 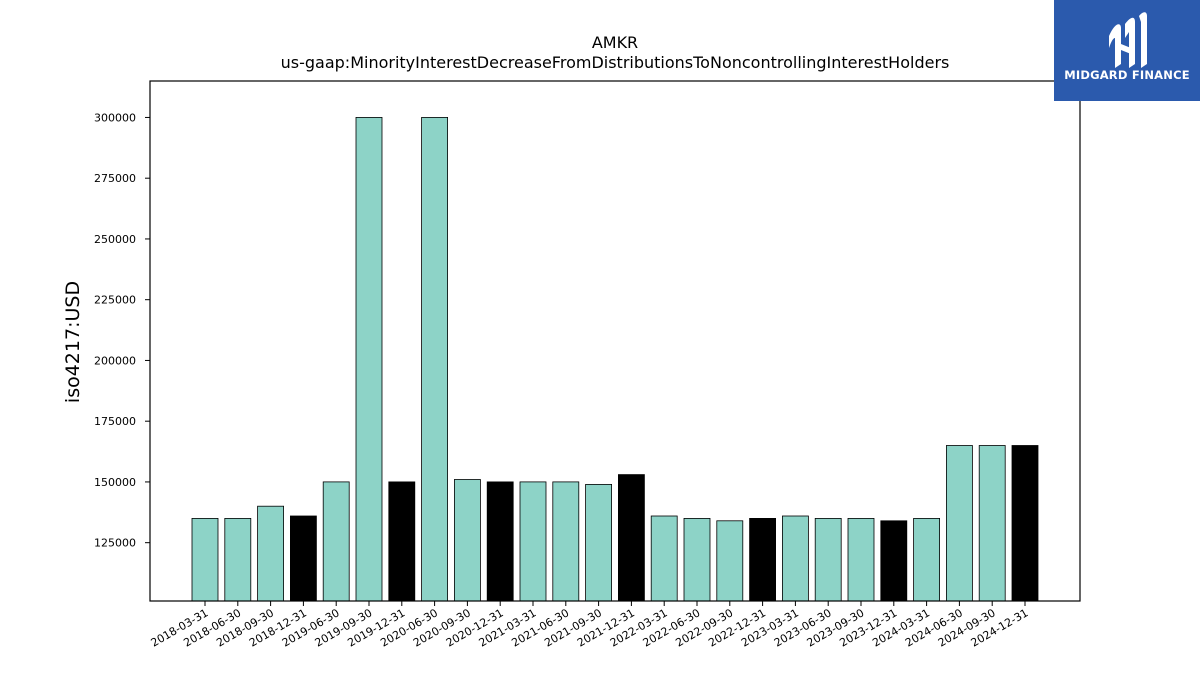 I want to click on y-tick-label: 125000, so click(x=115, y=543).